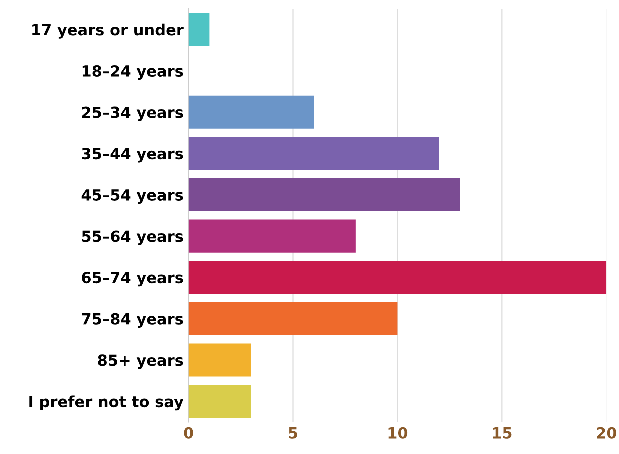 This screenshot has height=454, width=619. I want to click on y-tick-label: 85+ years, so click(141, 362).